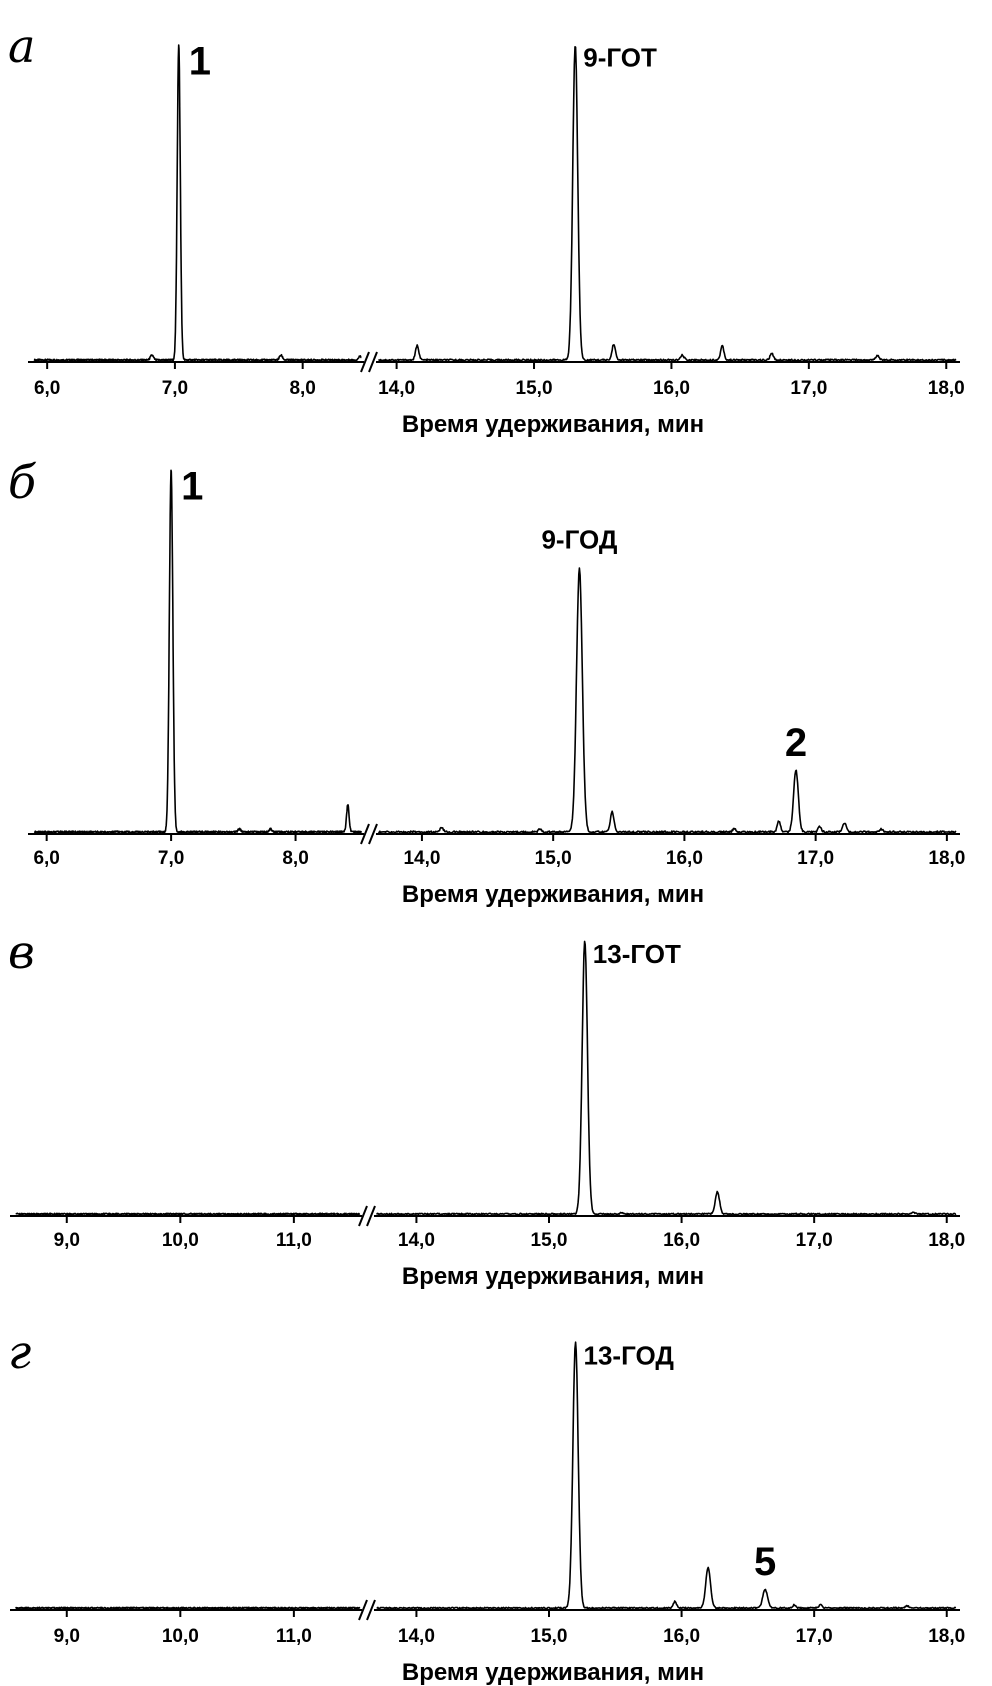 The image size is (992, 1686). Describe the element at coordinates (21, 952) in the screenshot. I see `panel-letter: в` at that location.